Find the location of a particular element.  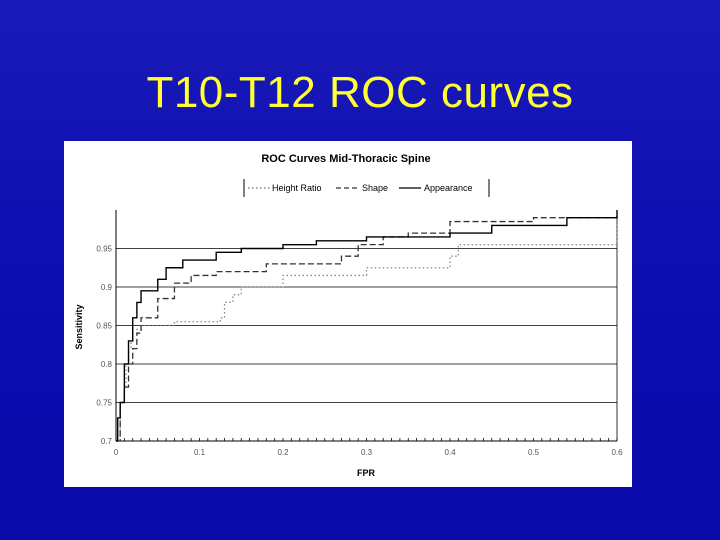

x-tick-label: 0.4 is located at coordinates (450, 452).